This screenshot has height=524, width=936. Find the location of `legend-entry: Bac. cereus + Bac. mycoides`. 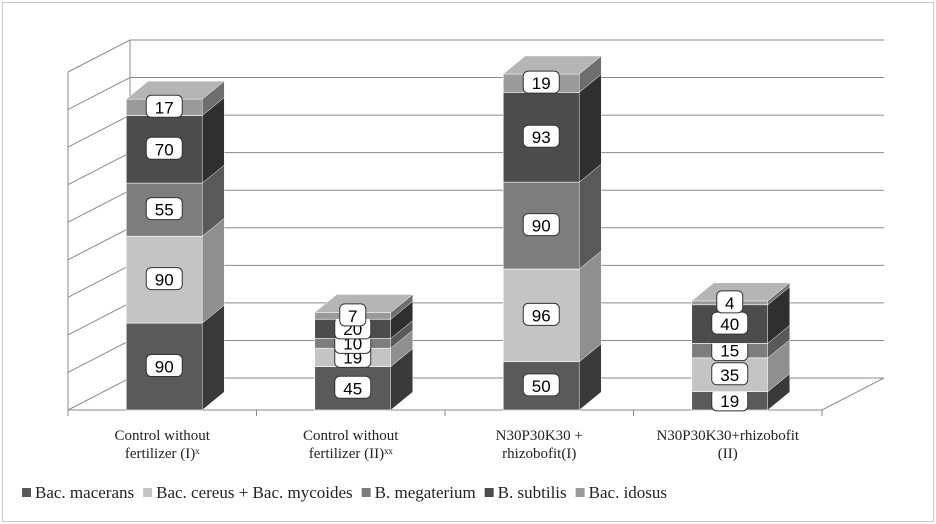

legend-entry: Bac. cereus + Bac. mycoides is located at coordinates (254, 492).